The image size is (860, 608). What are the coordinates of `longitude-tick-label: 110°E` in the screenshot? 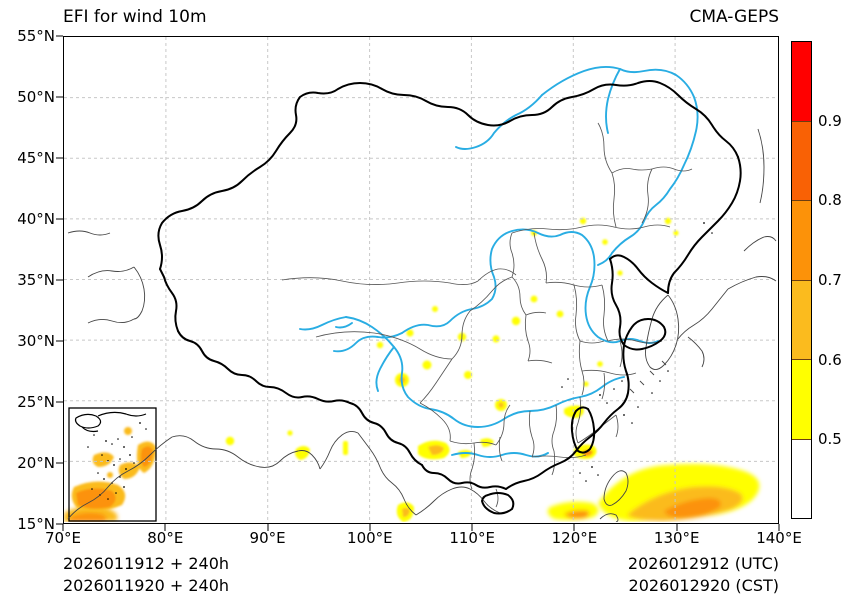 It's located at (472, 538).